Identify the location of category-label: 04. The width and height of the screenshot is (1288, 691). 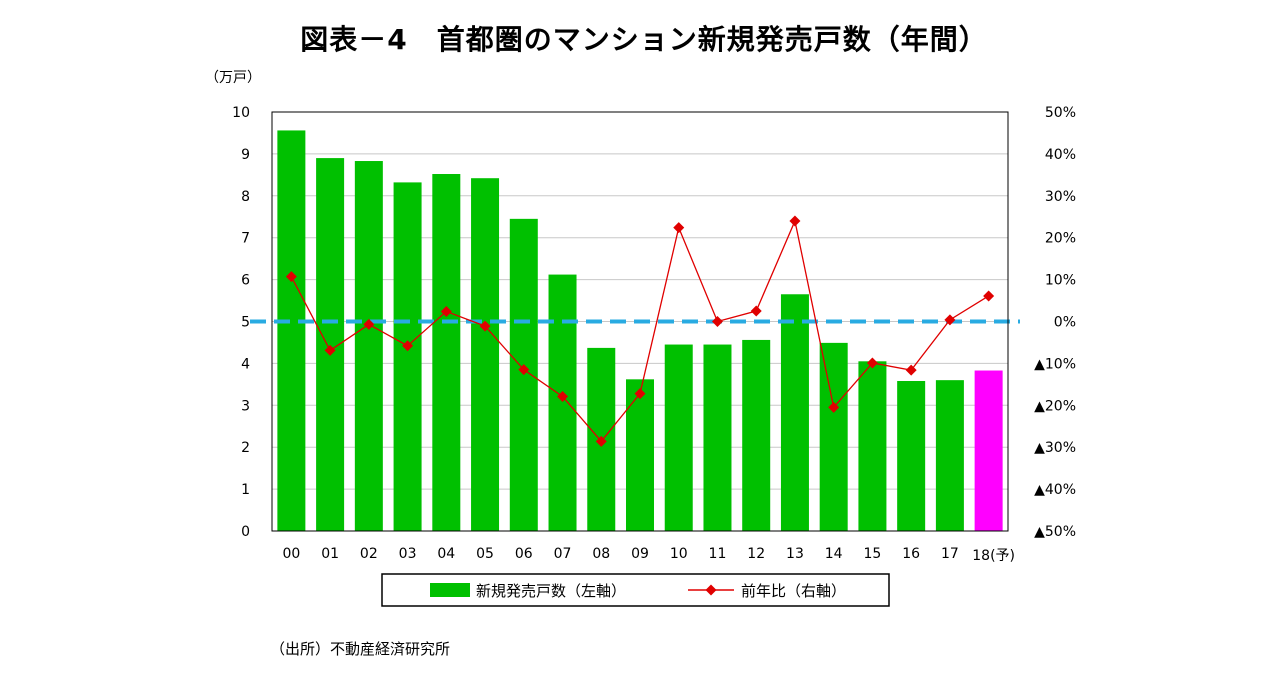
(446, 554).